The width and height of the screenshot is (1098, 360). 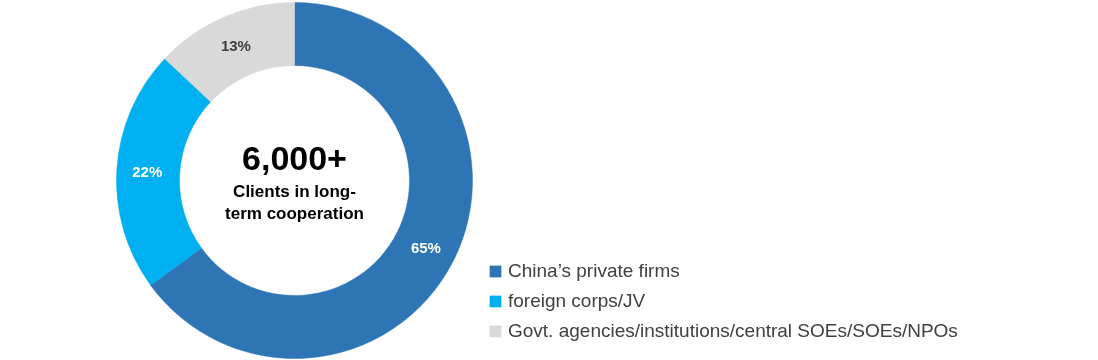 What do you see at coordinates (733, 331) in the screenshot?
I see `legend-label: Govt. agencies/institutions/central SOEs/SOEs/NPOs` at bounding box center [733, 331].